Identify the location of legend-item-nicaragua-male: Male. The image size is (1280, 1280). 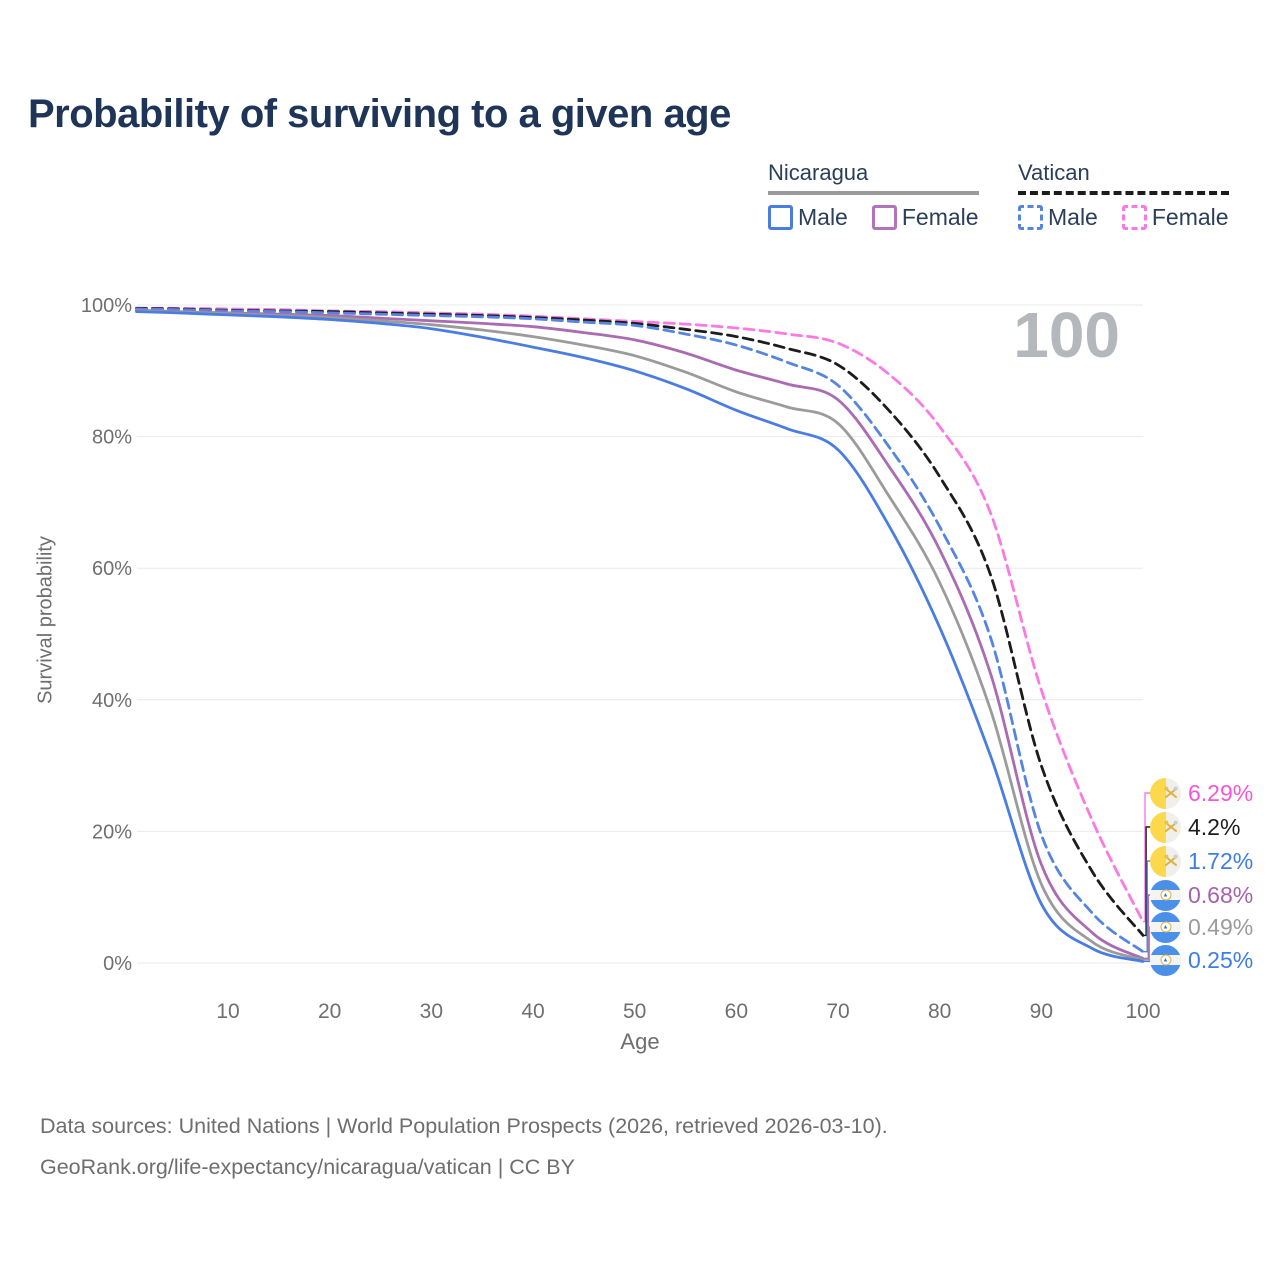
(808, 217).